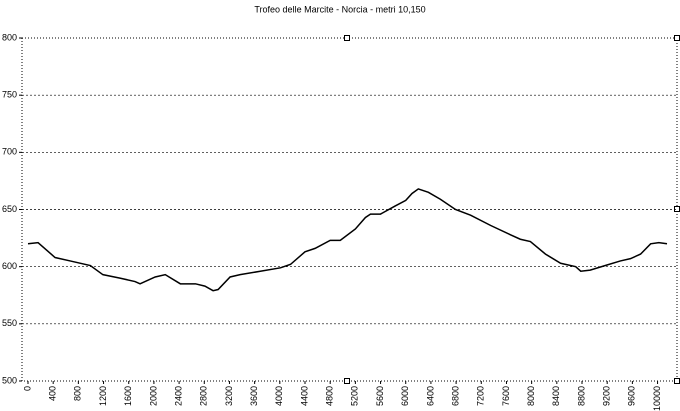 This screenshot has width=680, height=411. Describe the element at coordinates (531, 396) in the screenshot. I see `x-tick-label: 8000` at that location.